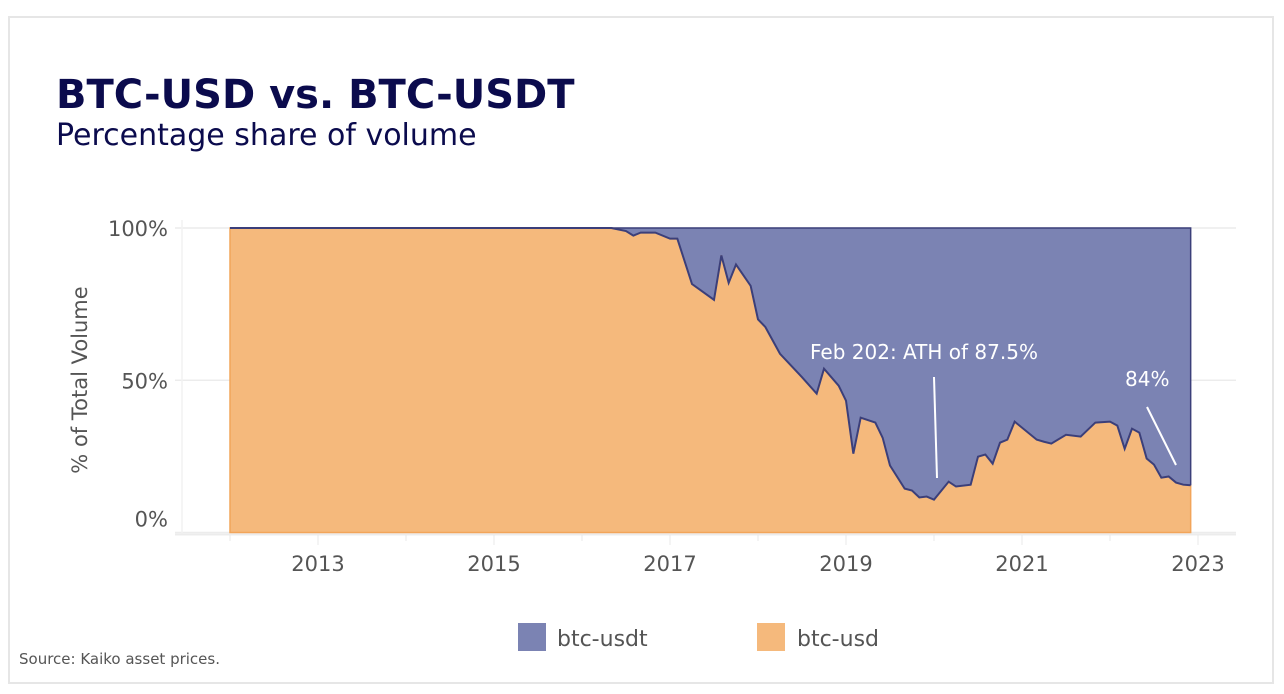 This screenshot has width=1284, height=694. Describe the element at coordinates (935, 427) in the screenshot. I see `annotation-line-ath` at that location.